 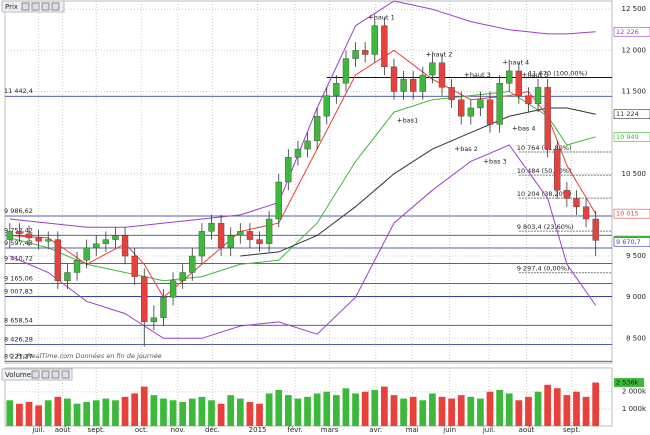 What do you see at coordinates (18, 375) in the screenshot?
I see `panel-title: Volume` at bounding box center [18, 375].